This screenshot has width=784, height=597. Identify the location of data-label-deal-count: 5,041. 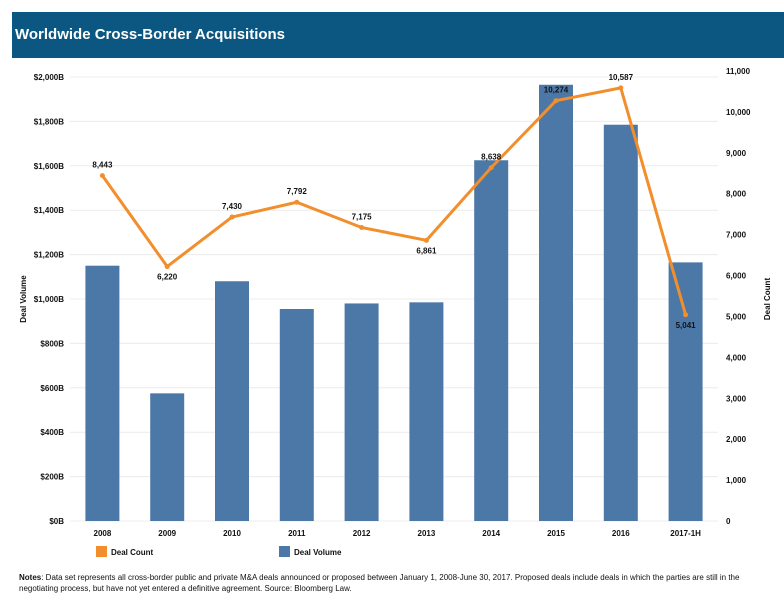
(686, 325).